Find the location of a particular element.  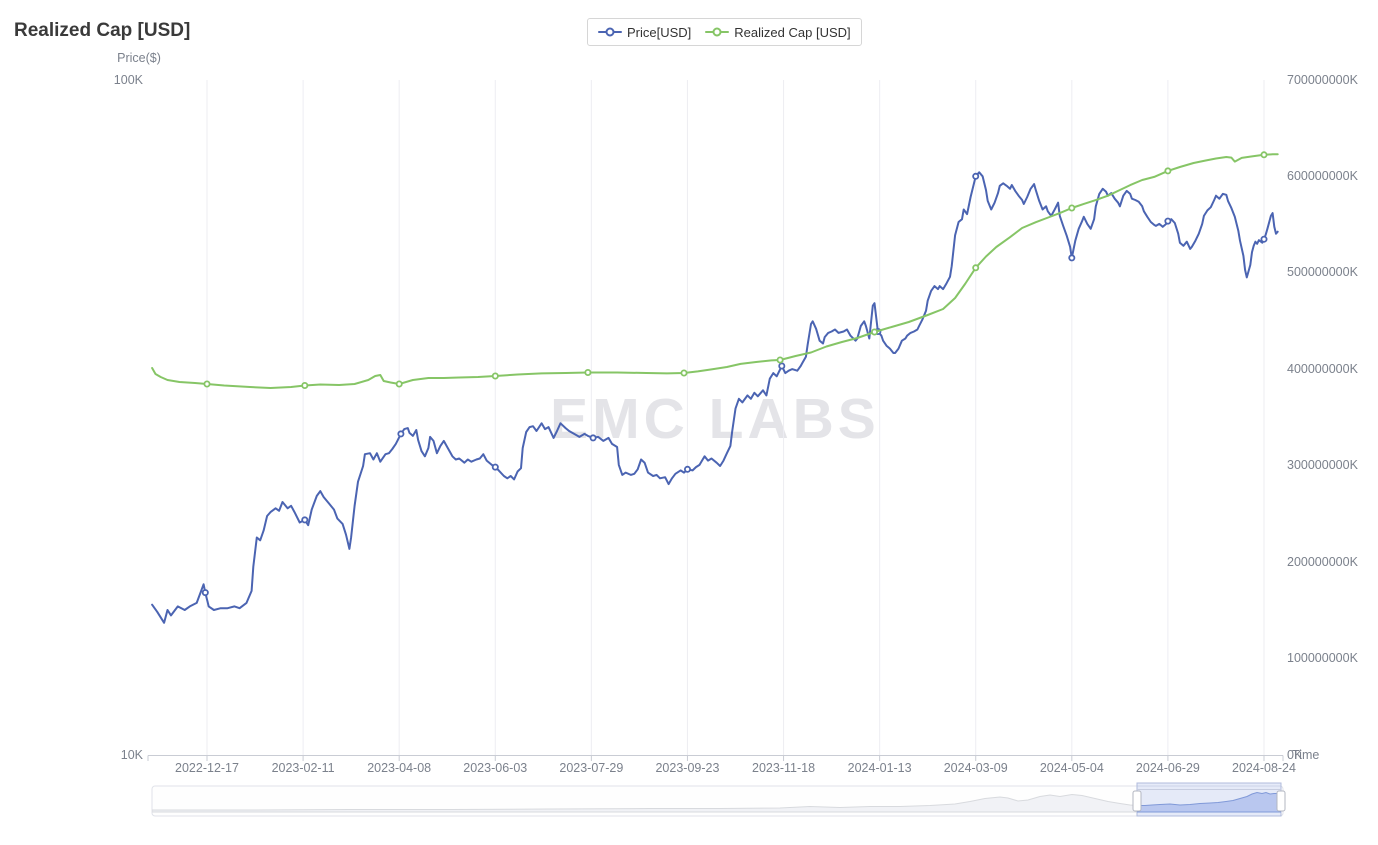

legend-item-realized-cap: Realized Cap [USD] is located at coordinates (778, 32).